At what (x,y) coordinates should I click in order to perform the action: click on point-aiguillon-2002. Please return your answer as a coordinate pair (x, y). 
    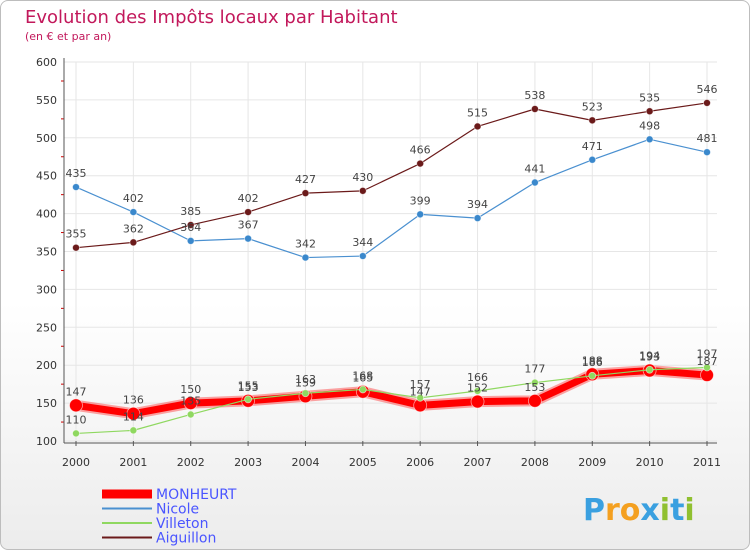
    Looking at the image, I should click on (190, 225).